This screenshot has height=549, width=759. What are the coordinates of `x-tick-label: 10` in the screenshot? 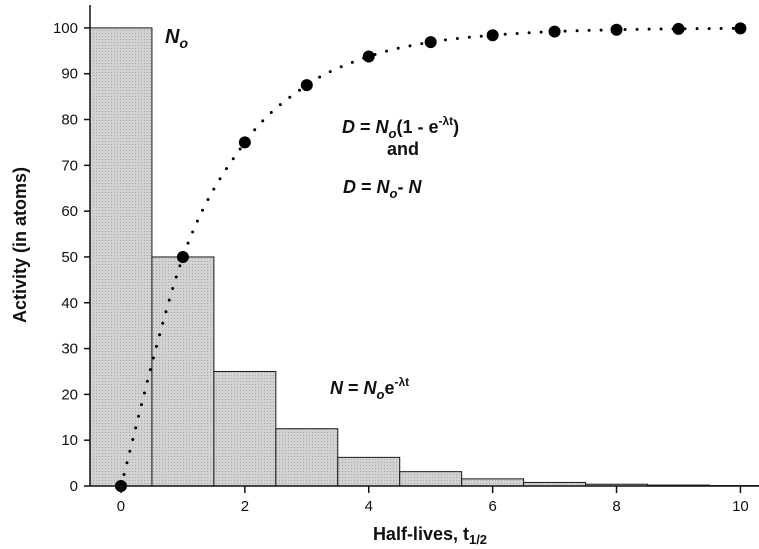 It's located at (740, 506).